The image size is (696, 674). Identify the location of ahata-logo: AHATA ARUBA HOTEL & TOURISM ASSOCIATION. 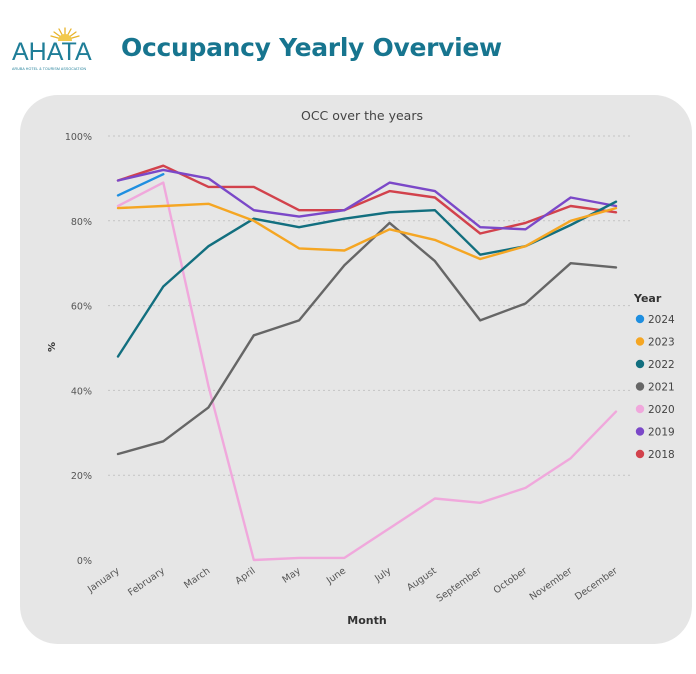
(62, 50).